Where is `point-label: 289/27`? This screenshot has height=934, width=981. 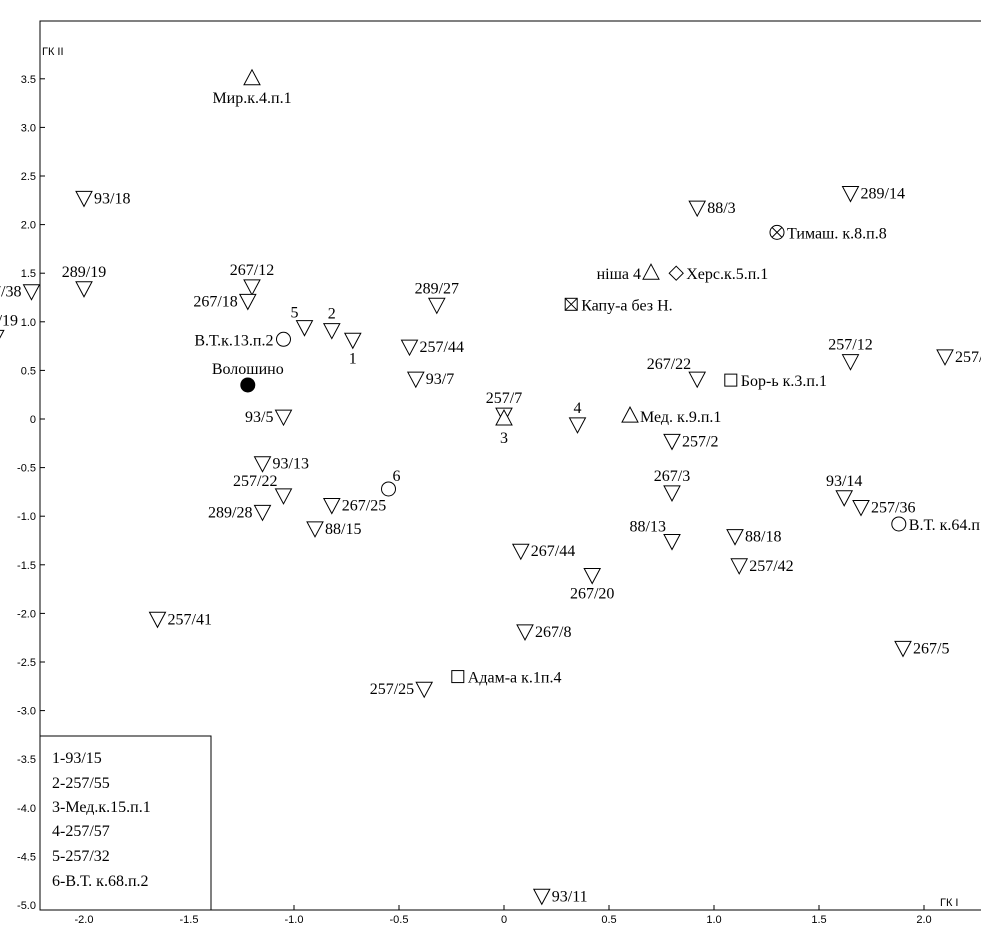
point-label: 289/27 is located at coordinates (437, 288).